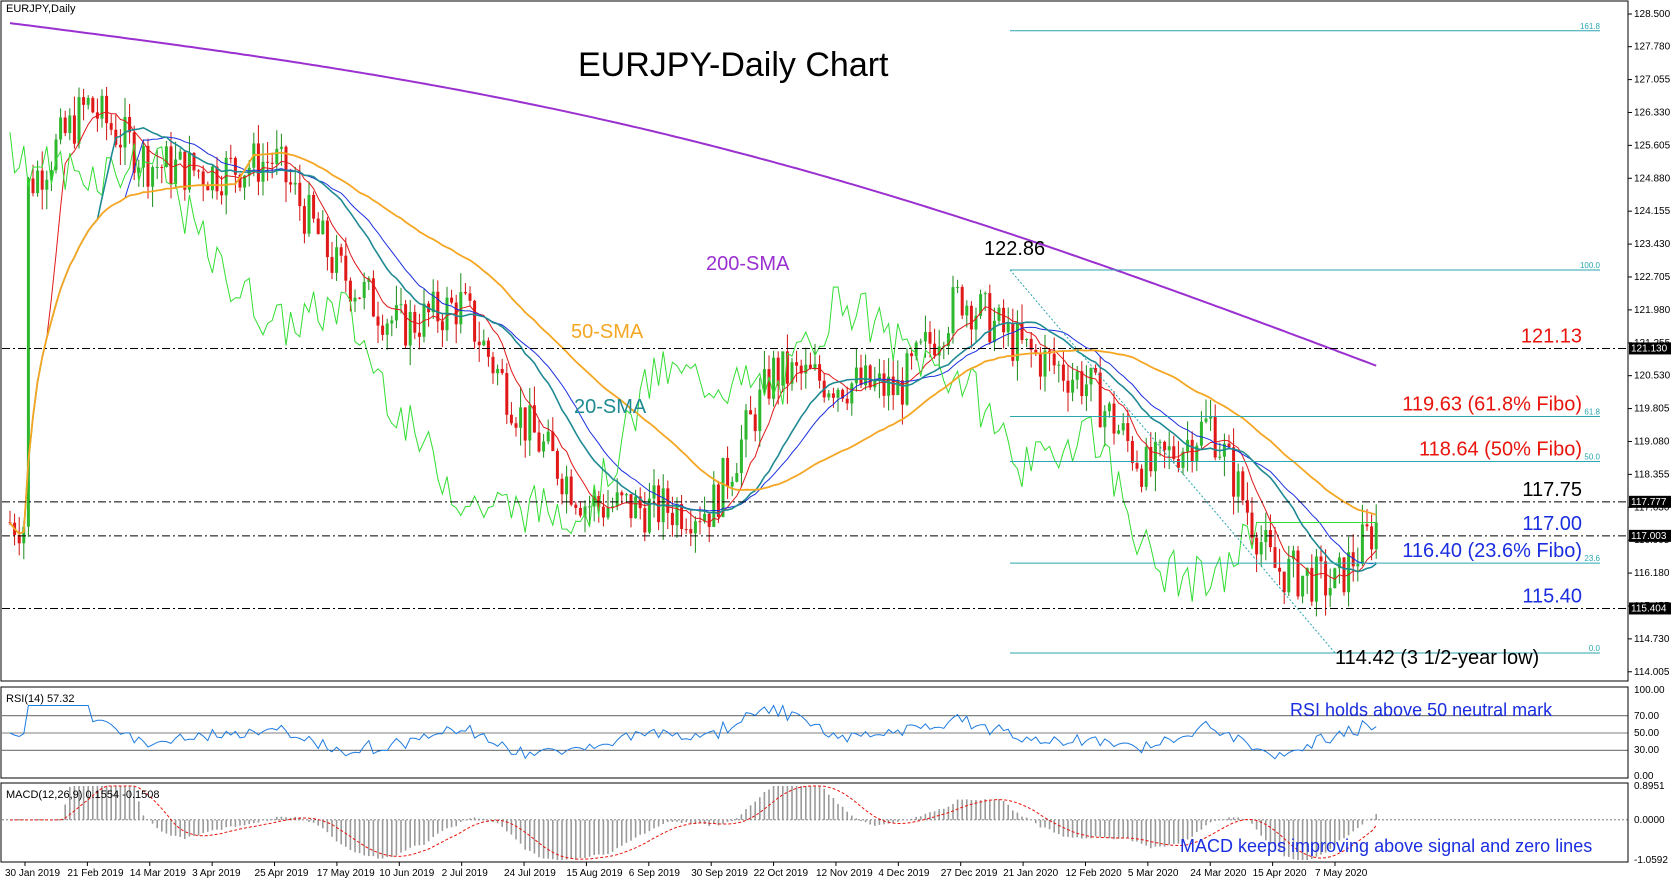  I want to click on y-tick-label: 124.155, so click(1652, 211).